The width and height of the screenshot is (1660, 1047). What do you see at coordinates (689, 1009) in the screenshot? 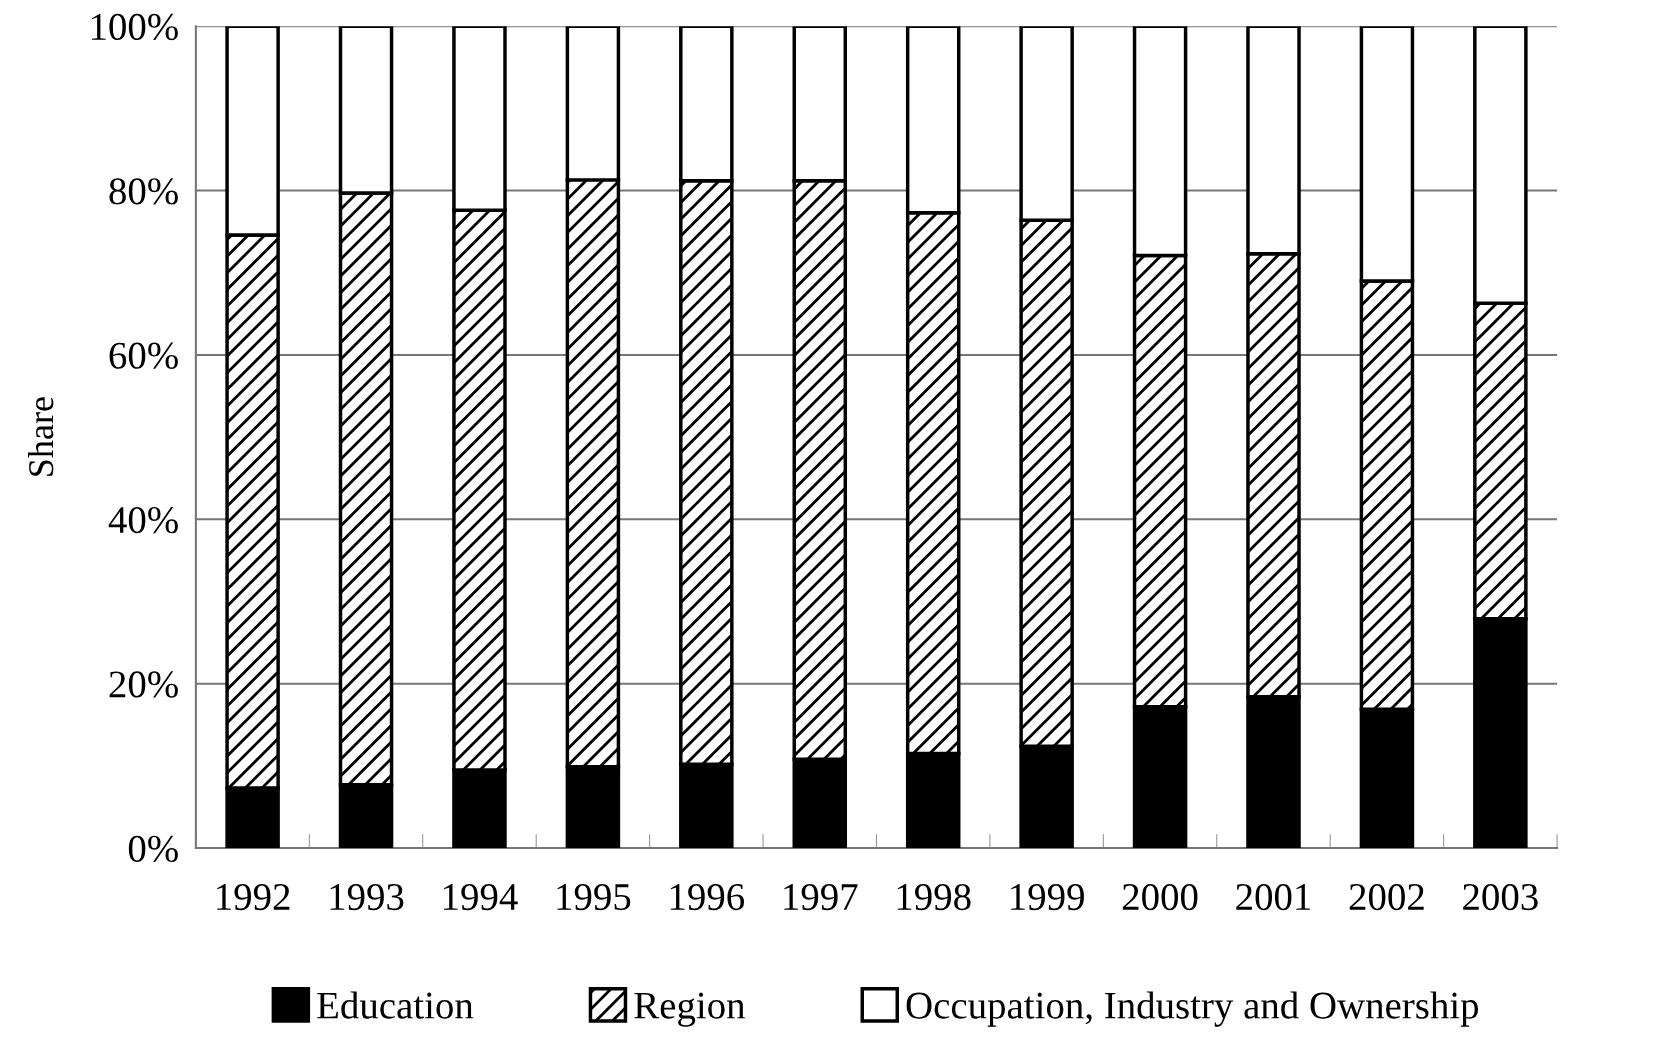
I see `legend-label: Region` at bounding box center [689, 1009].